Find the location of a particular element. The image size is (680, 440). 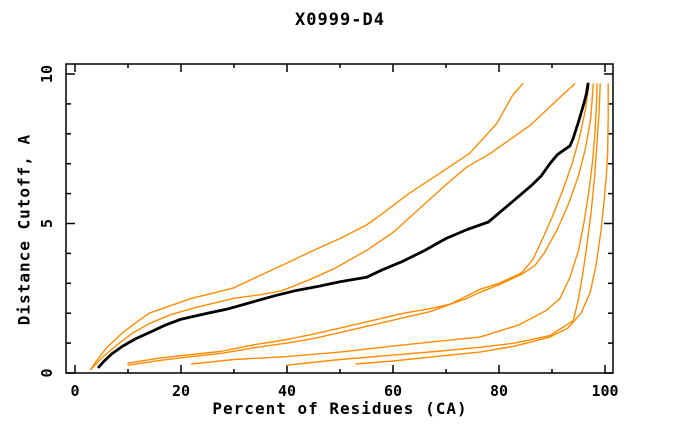

y-tick-label: 5 is located at coordinates (47, 223).